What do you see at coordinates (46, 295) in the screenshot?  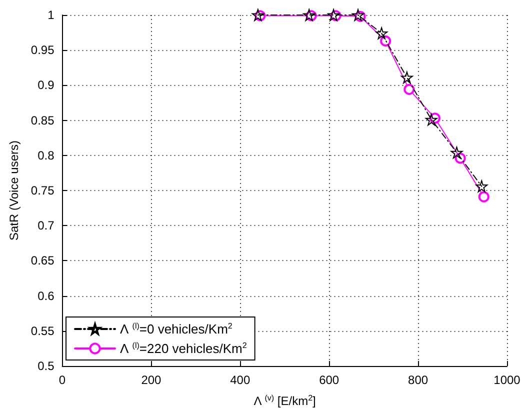 I see `y-tick-label: 0.6` at bounding box center [46, 295].